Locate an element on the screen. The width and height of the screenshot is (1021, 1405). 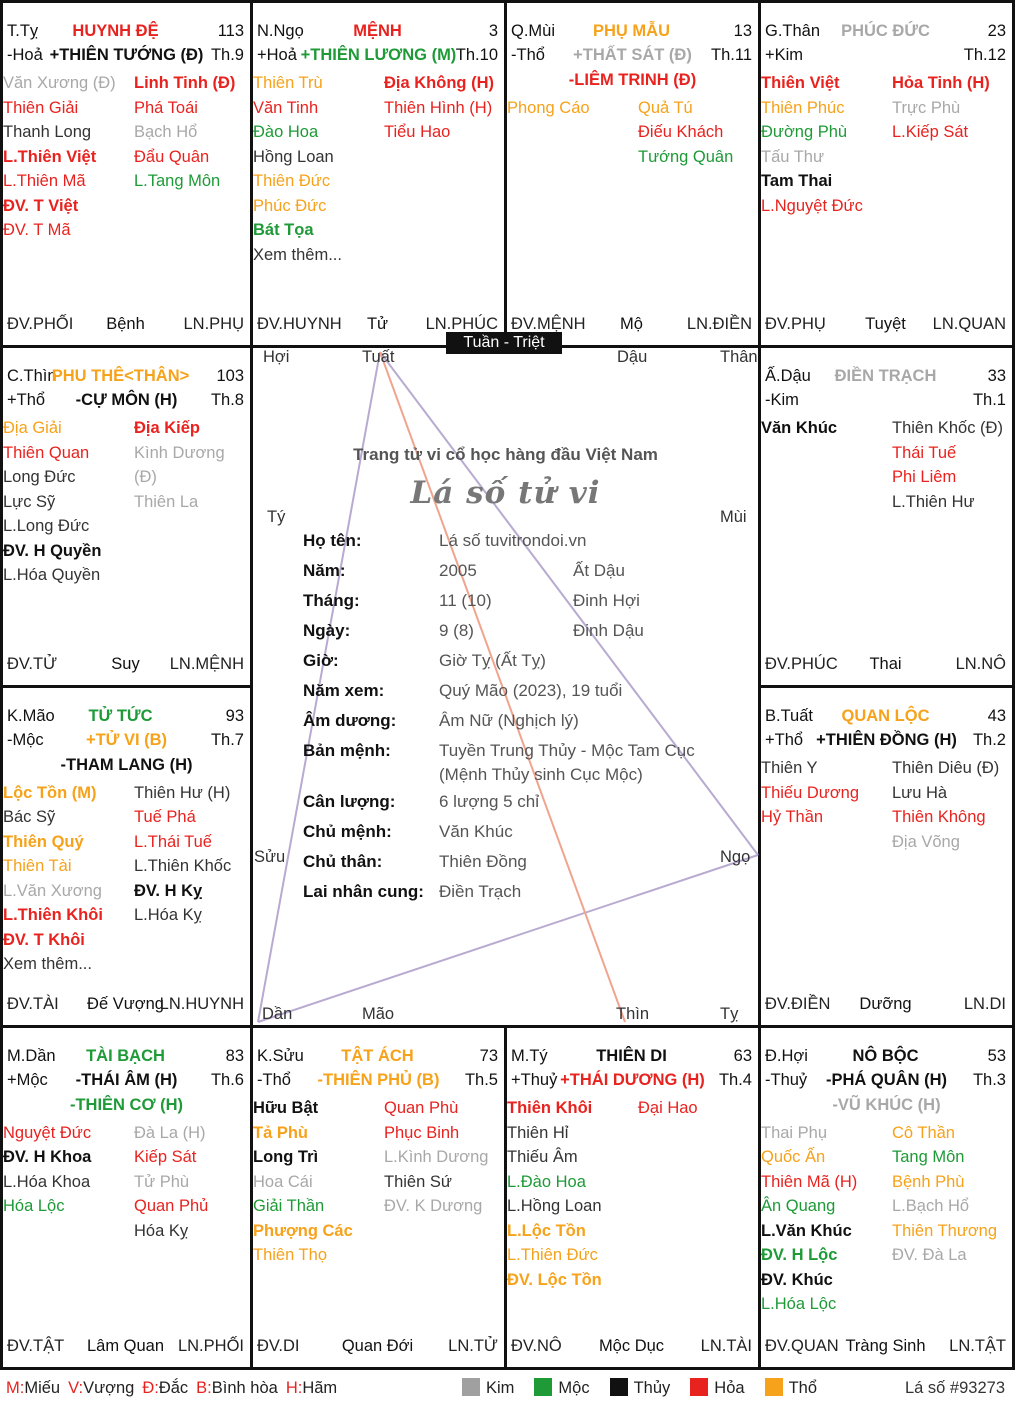
palace-element: -Kim is located at coordinates (782, 400).